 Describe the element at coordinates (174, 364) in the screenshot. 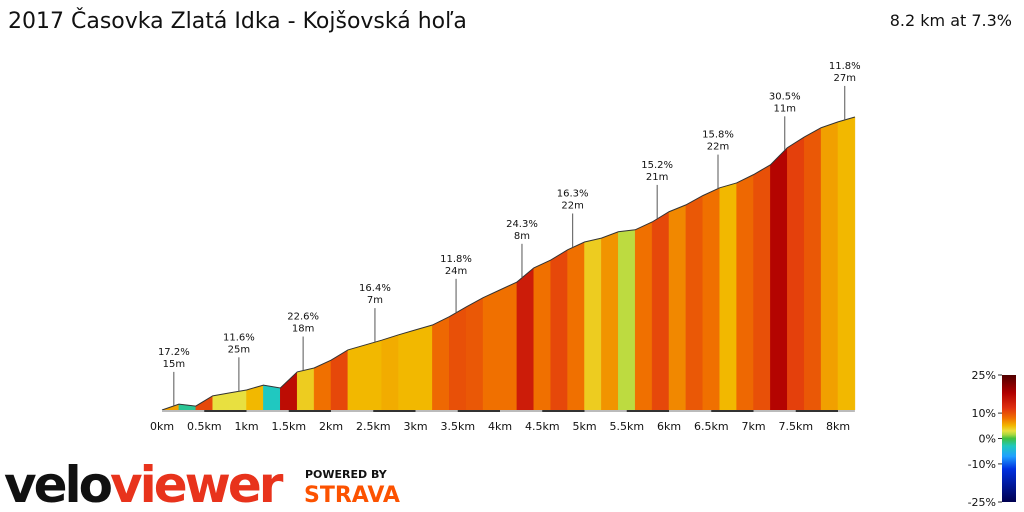

I see `annotation-length: 15m` at that location.